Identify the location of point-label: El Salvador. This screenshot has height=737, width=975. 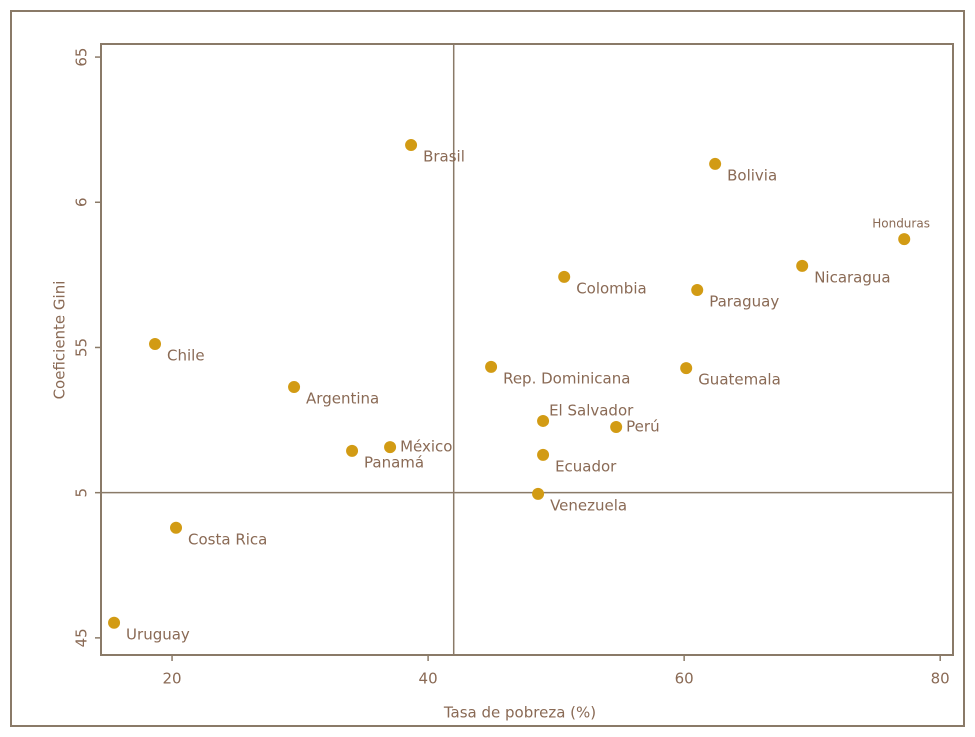
(591, 410).